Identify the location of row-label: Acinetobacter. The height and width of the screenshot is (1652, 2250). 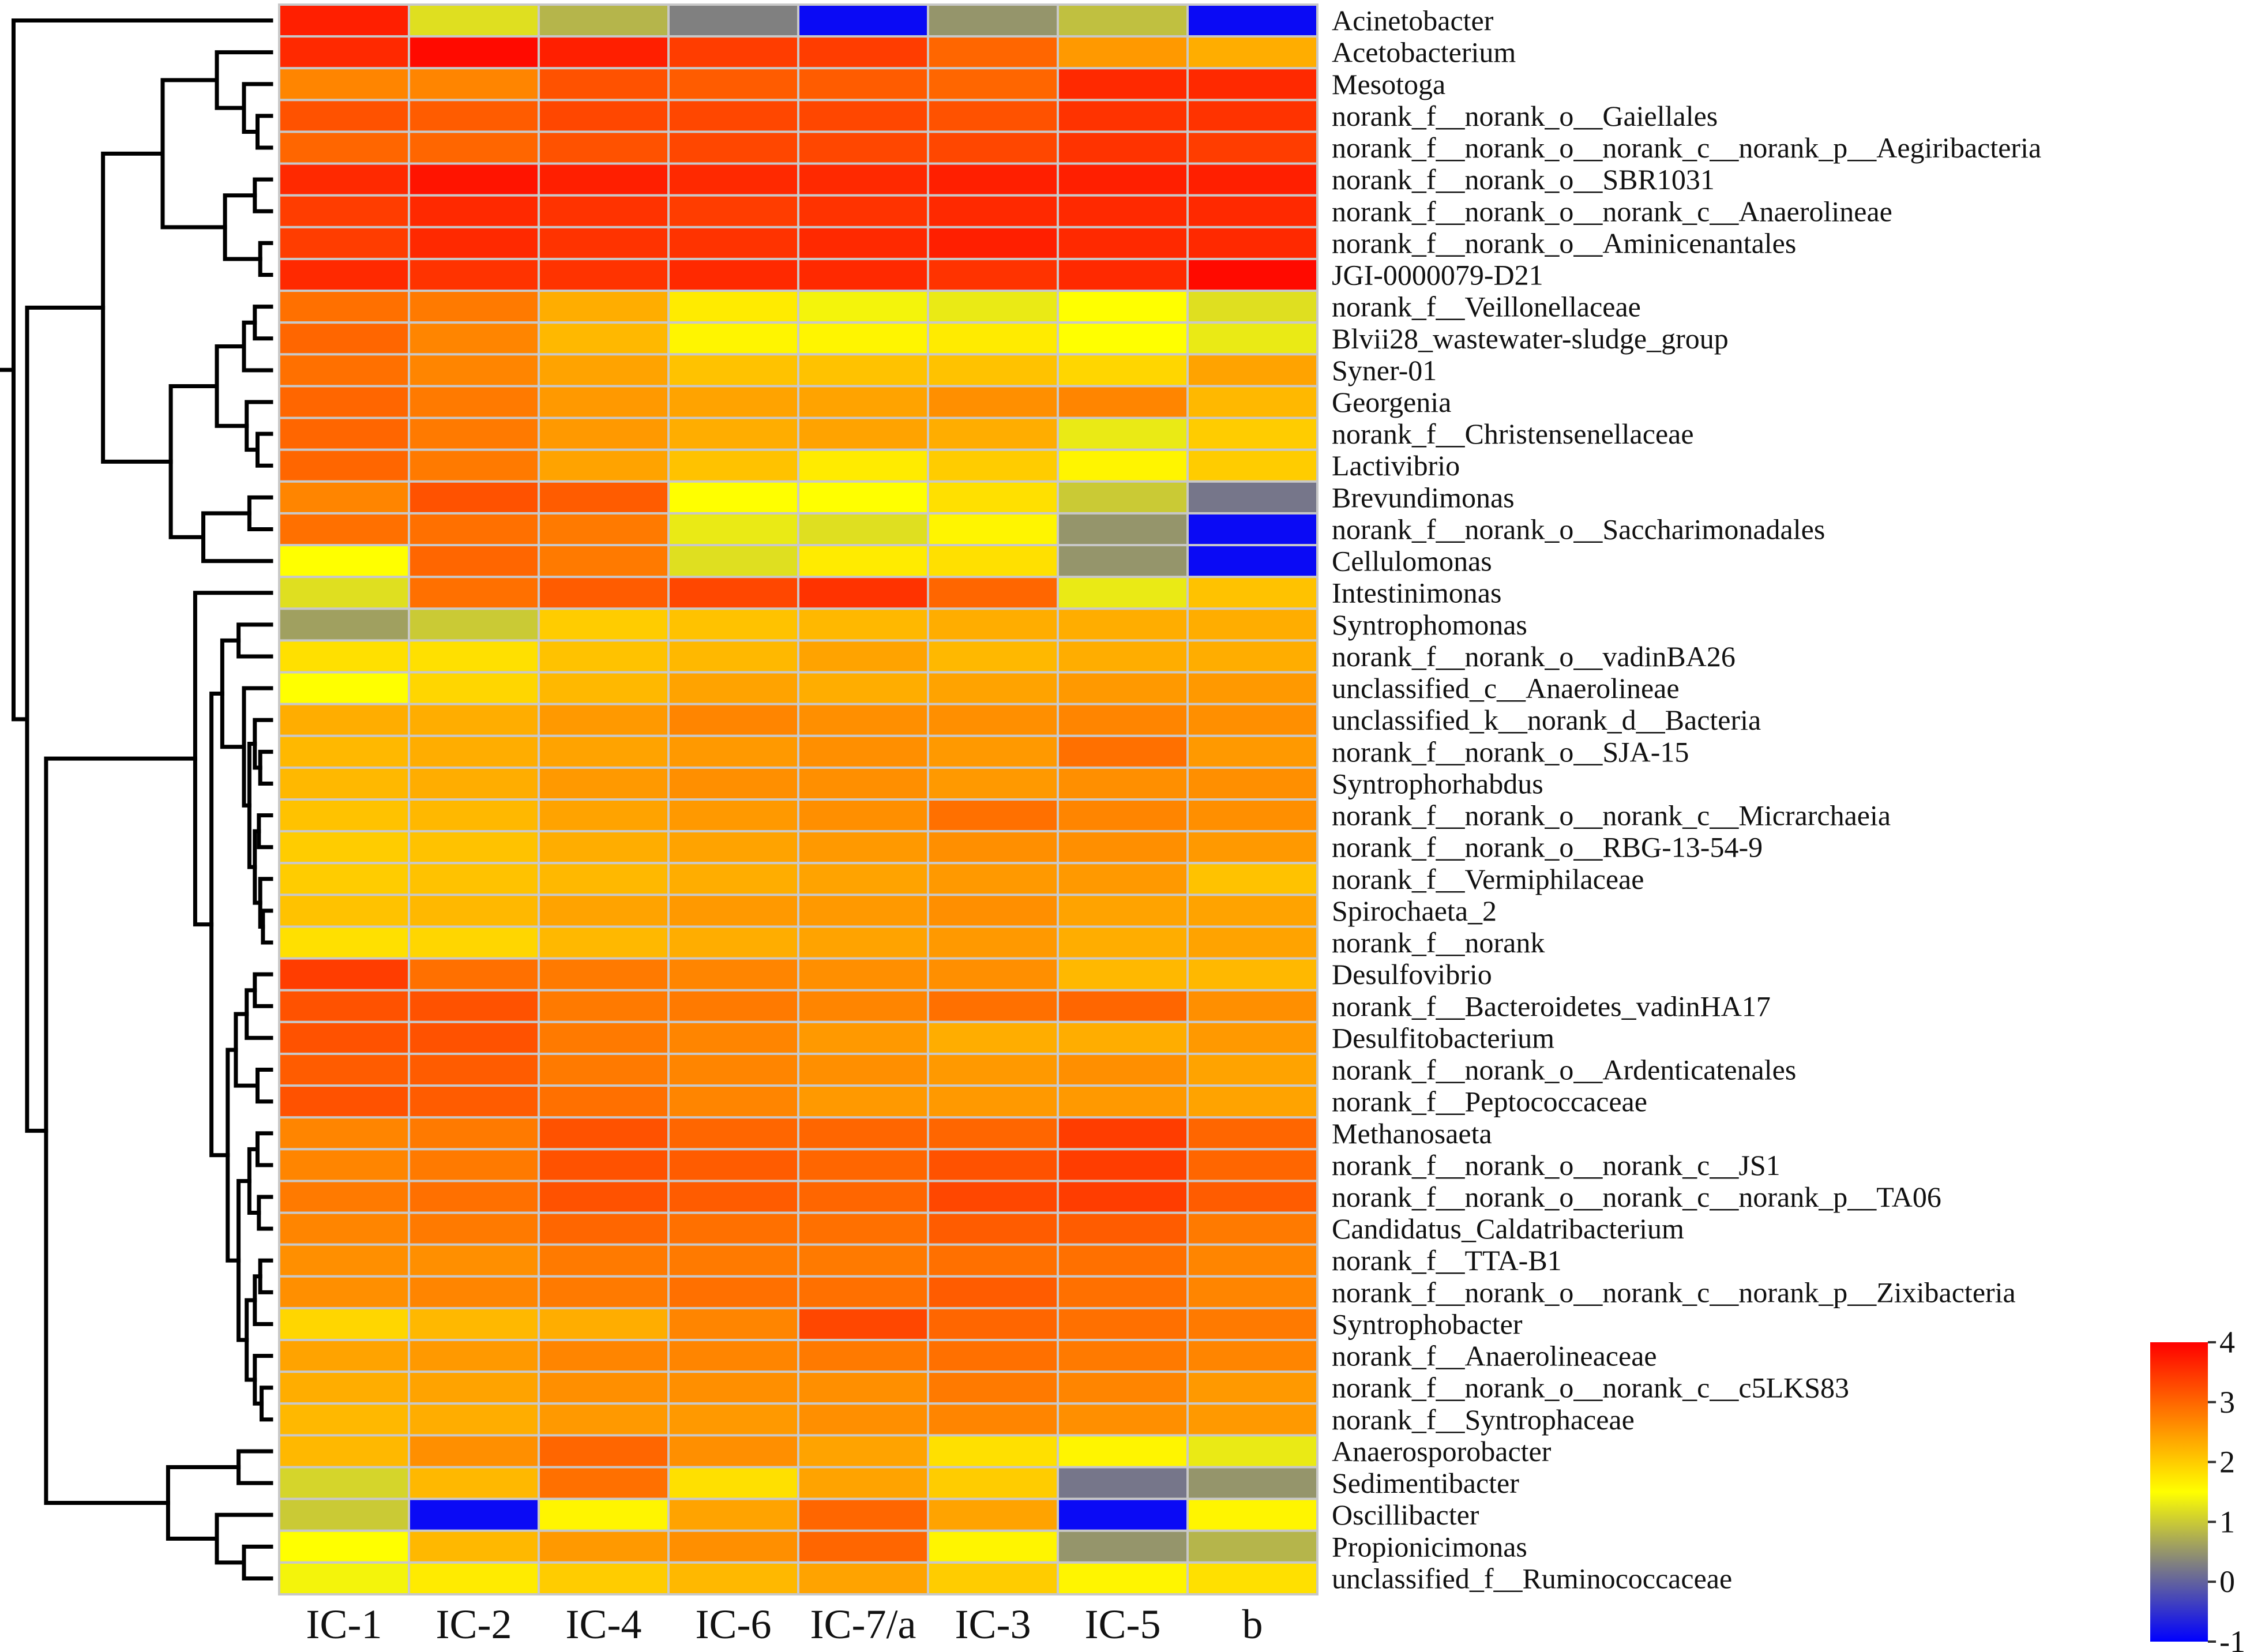
(1413, 21).